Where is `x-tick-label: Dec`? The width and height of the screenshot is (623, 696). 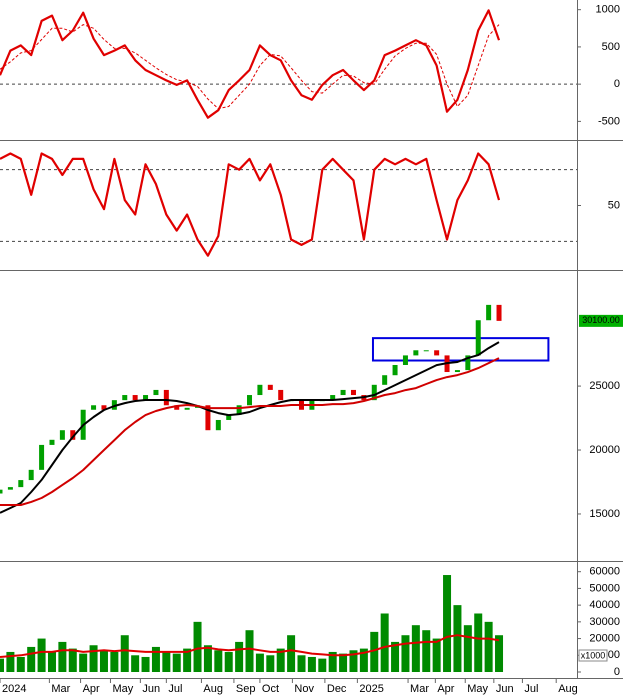
x-tick-label: Dec is located at coordinates (337, 689).